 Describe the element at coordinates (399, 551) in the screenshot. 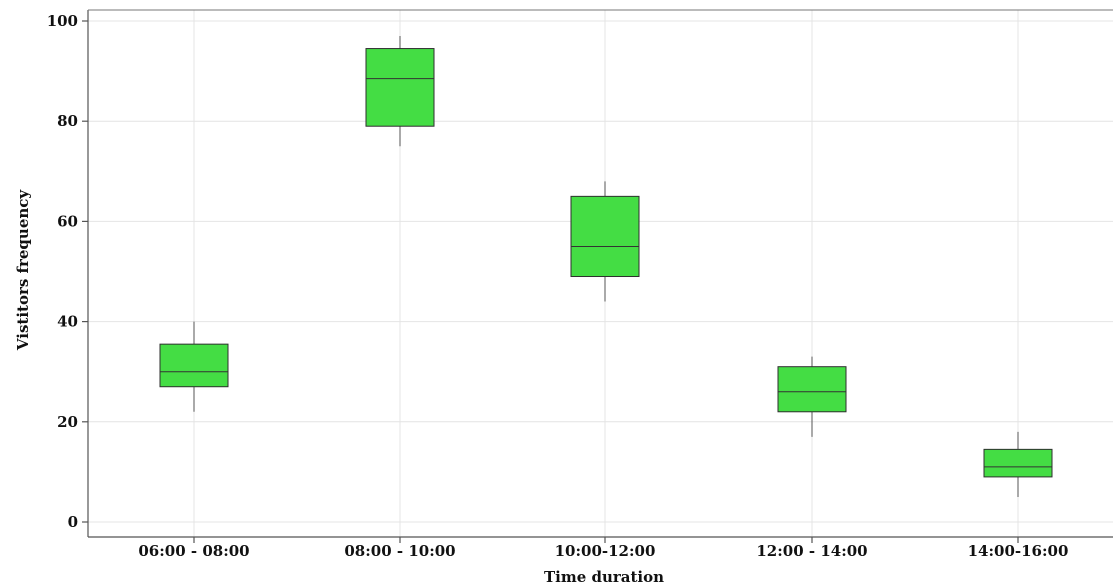

I see `x-tick-label: 08:00 - 10:00` at that location.